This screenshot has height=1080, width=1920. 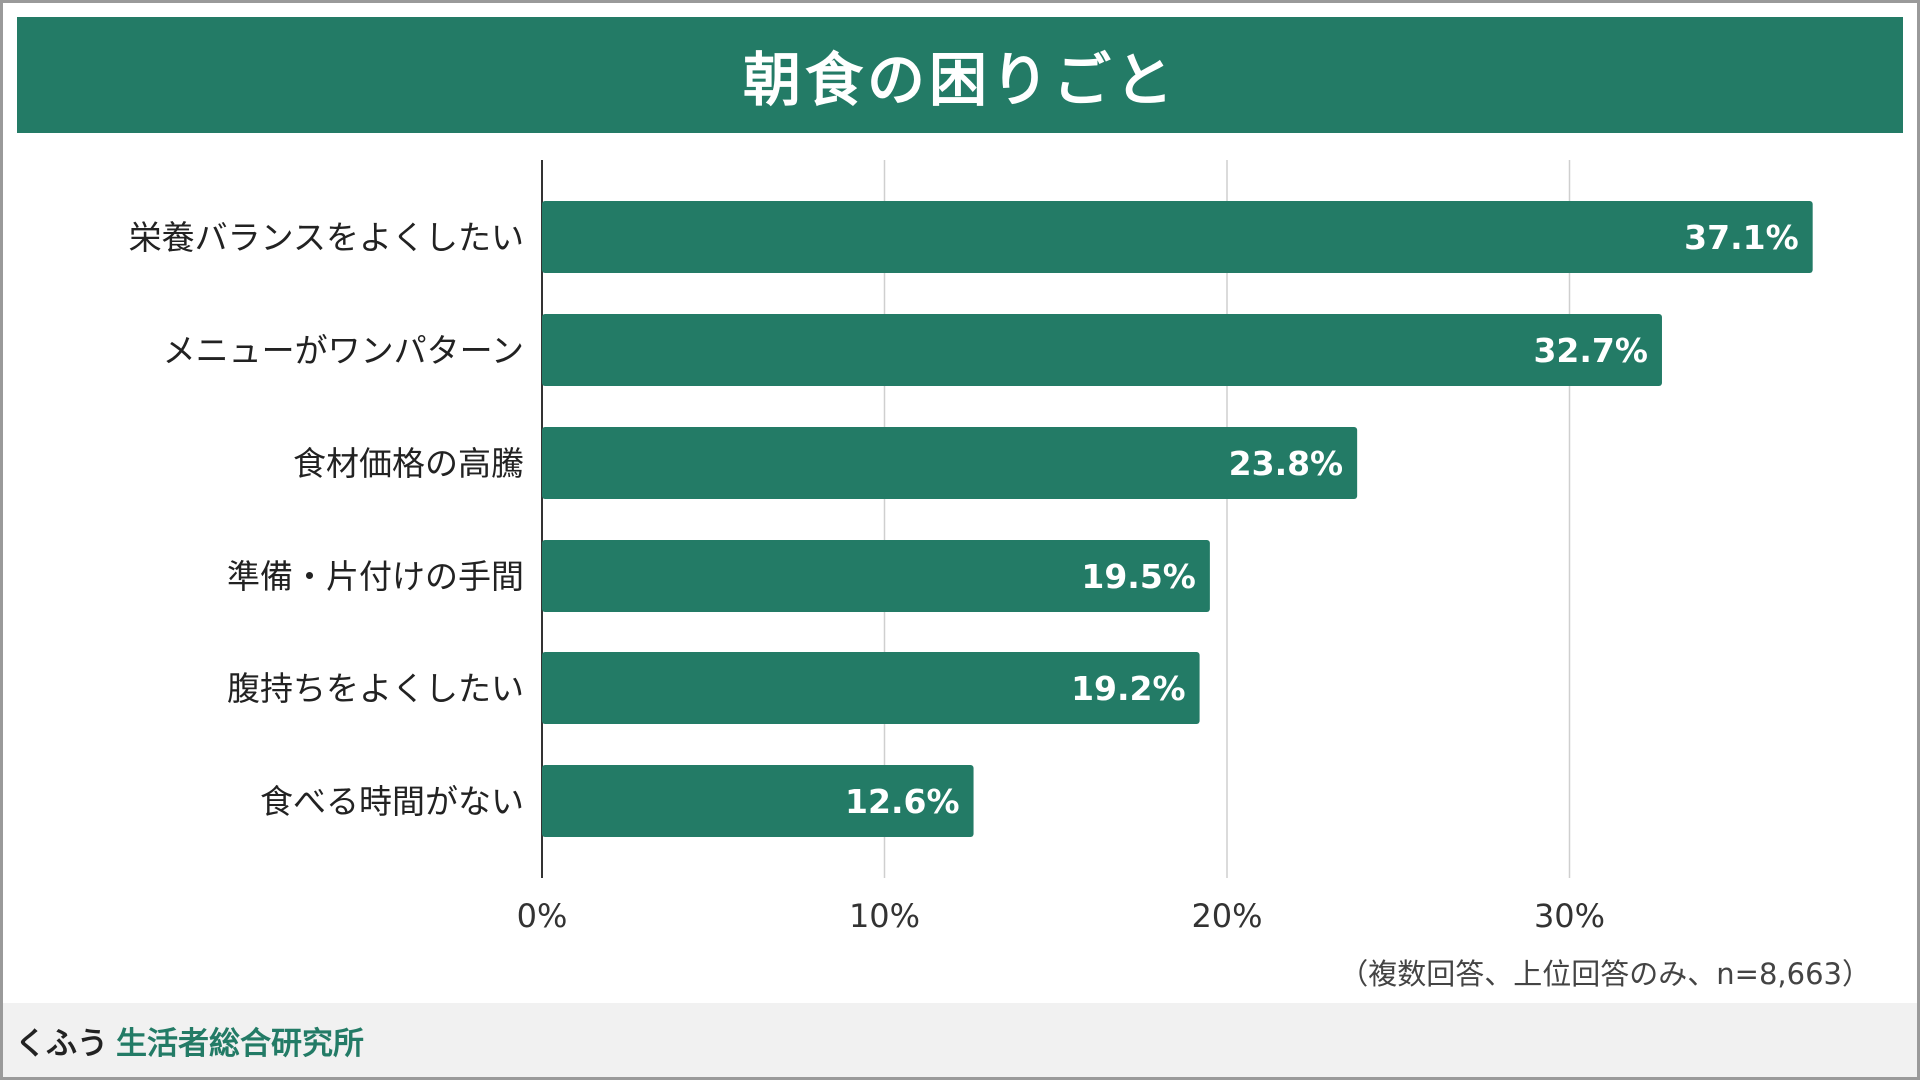 I want to click on x-tick-label: 20%, so click(x=1226, y=916).